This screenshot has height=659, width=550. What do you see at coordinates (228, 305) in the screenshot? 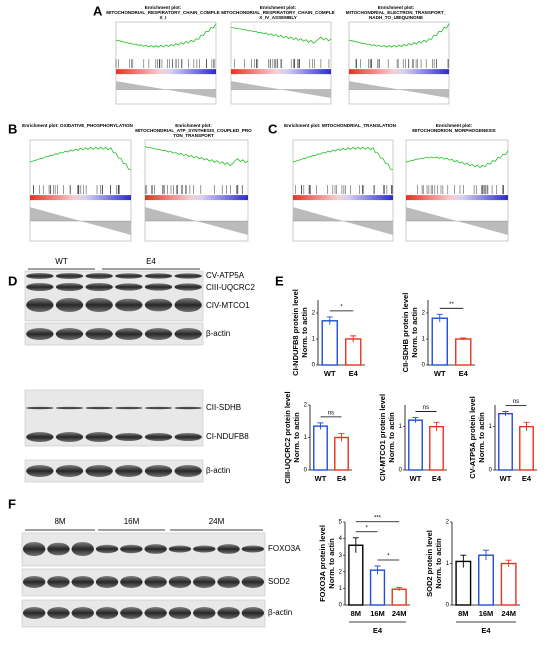
I see `blot-label: CIV-MTCO1` at bounding box center [228, 305].